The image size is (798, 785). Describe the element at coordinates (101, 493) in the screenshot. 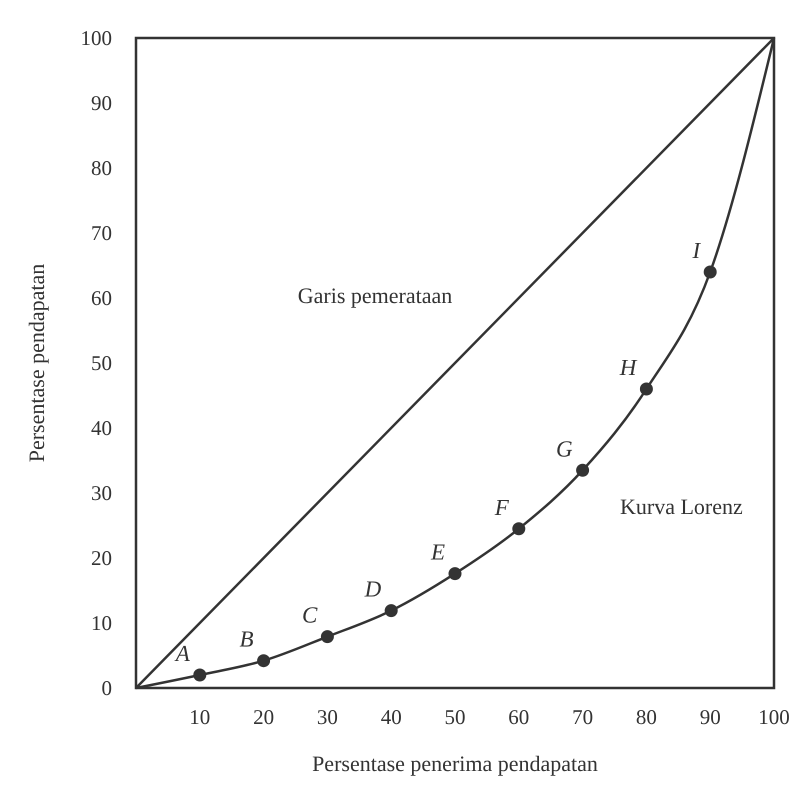

I see `y-tick-label: 30` at that location.